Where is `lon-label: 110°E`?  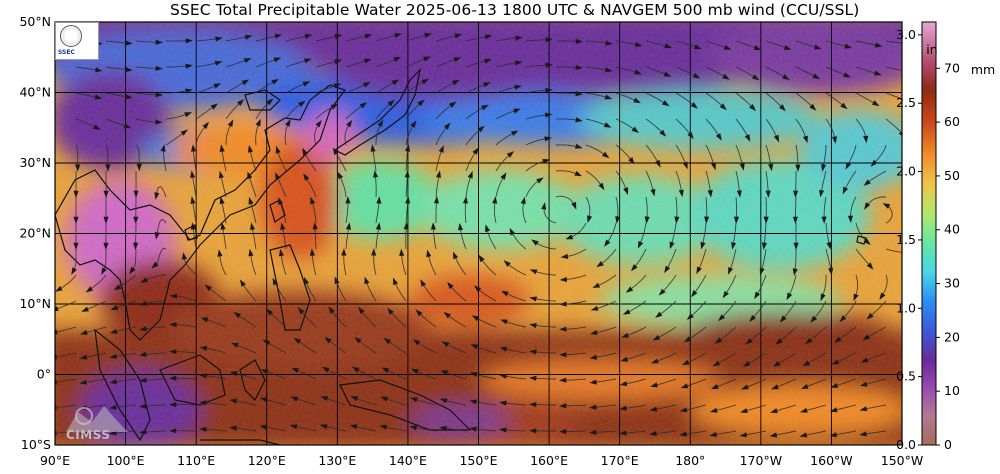 lon-label: 110°E is located at coordinates (196, 460).